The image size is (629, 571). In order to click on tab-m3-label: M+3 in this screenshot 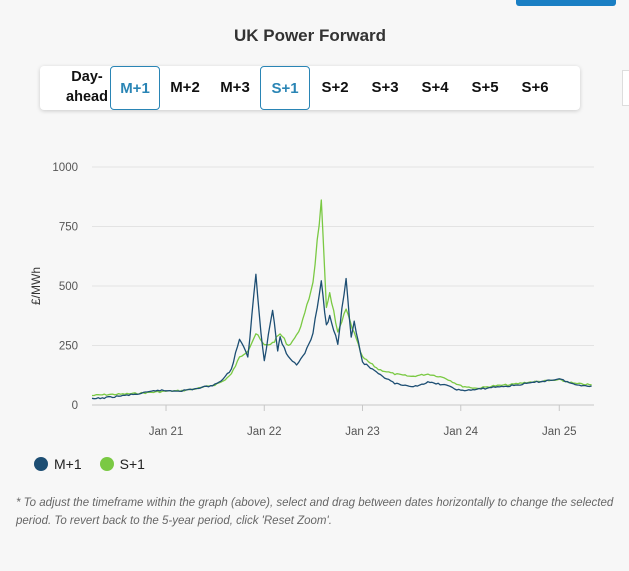, I will do `click(235, 87)`.